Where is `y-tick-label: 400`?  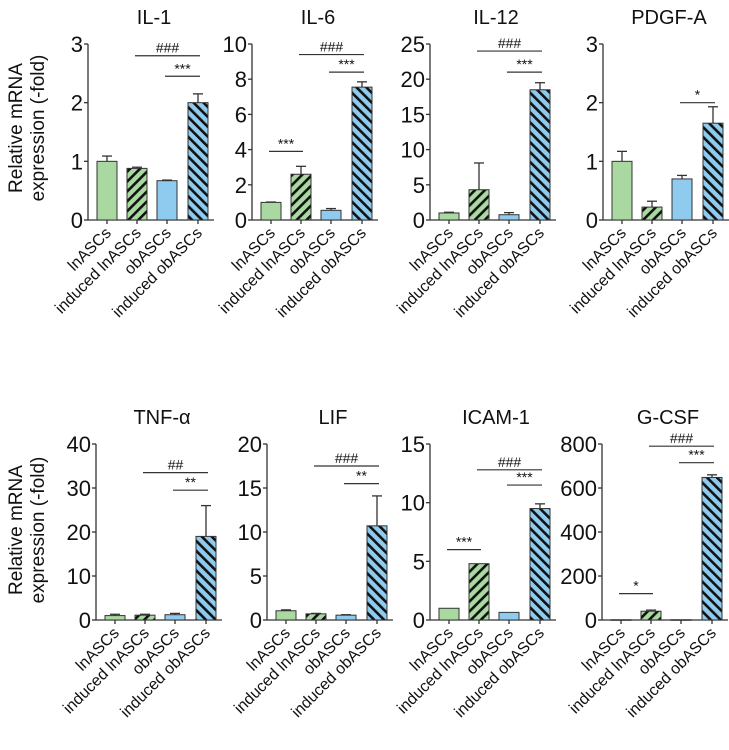 y-tick-label: 400 is located at coordinates (578, 532).